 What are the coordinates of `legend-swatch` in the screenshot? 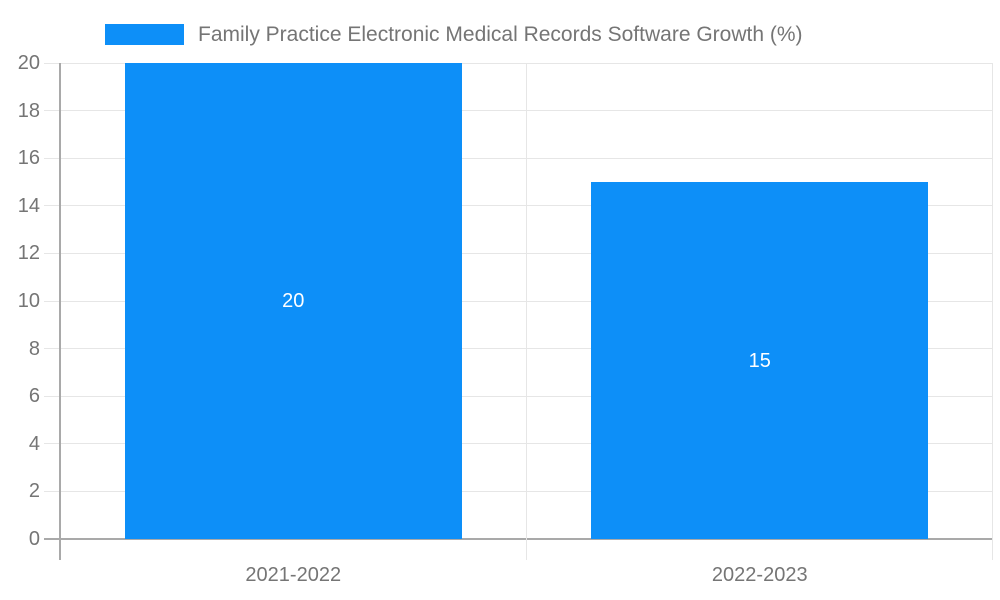 It's located at (144, 34).